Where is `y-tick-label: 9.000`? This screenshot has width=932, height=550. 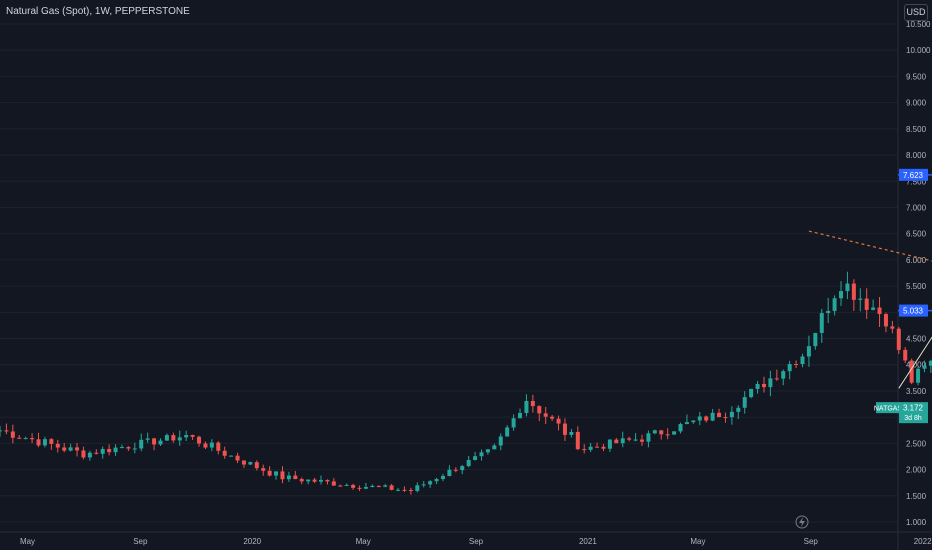 y-tick-label: 9.000 is located at coordinates (916, 103).